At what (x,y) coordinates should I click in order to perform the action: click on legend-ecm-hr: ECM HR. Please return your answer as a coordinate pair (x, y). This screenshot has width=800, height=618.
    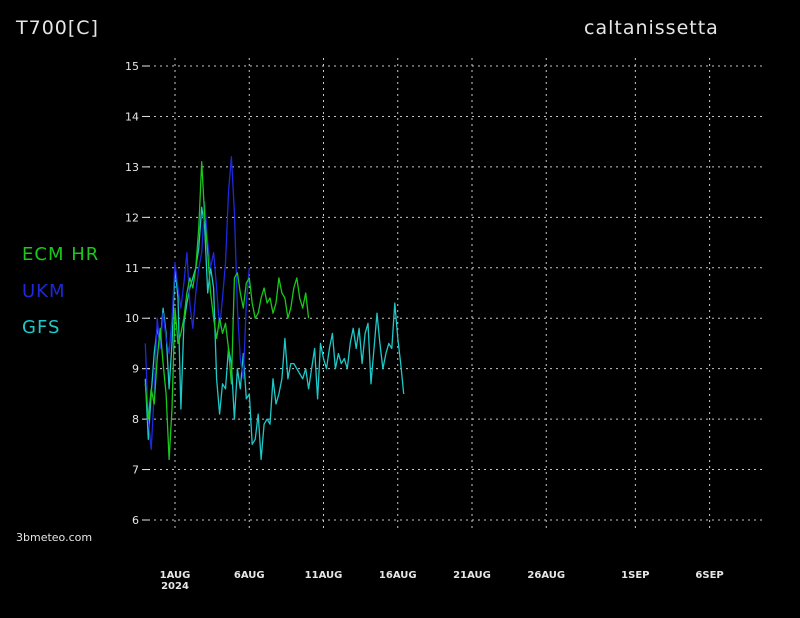
    Looking at the image, I should click on (61, 254).